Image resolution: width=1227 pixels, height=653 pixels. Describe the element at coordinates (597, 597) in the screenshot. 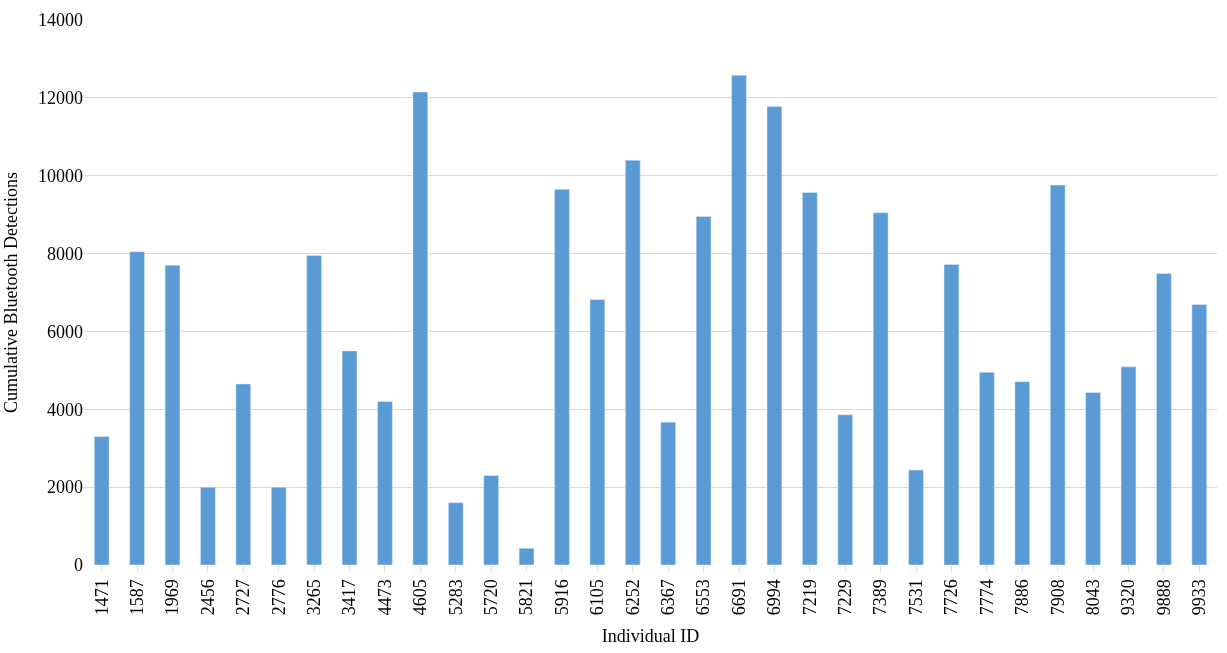

I see `x-tick-label: 6105` at that location.